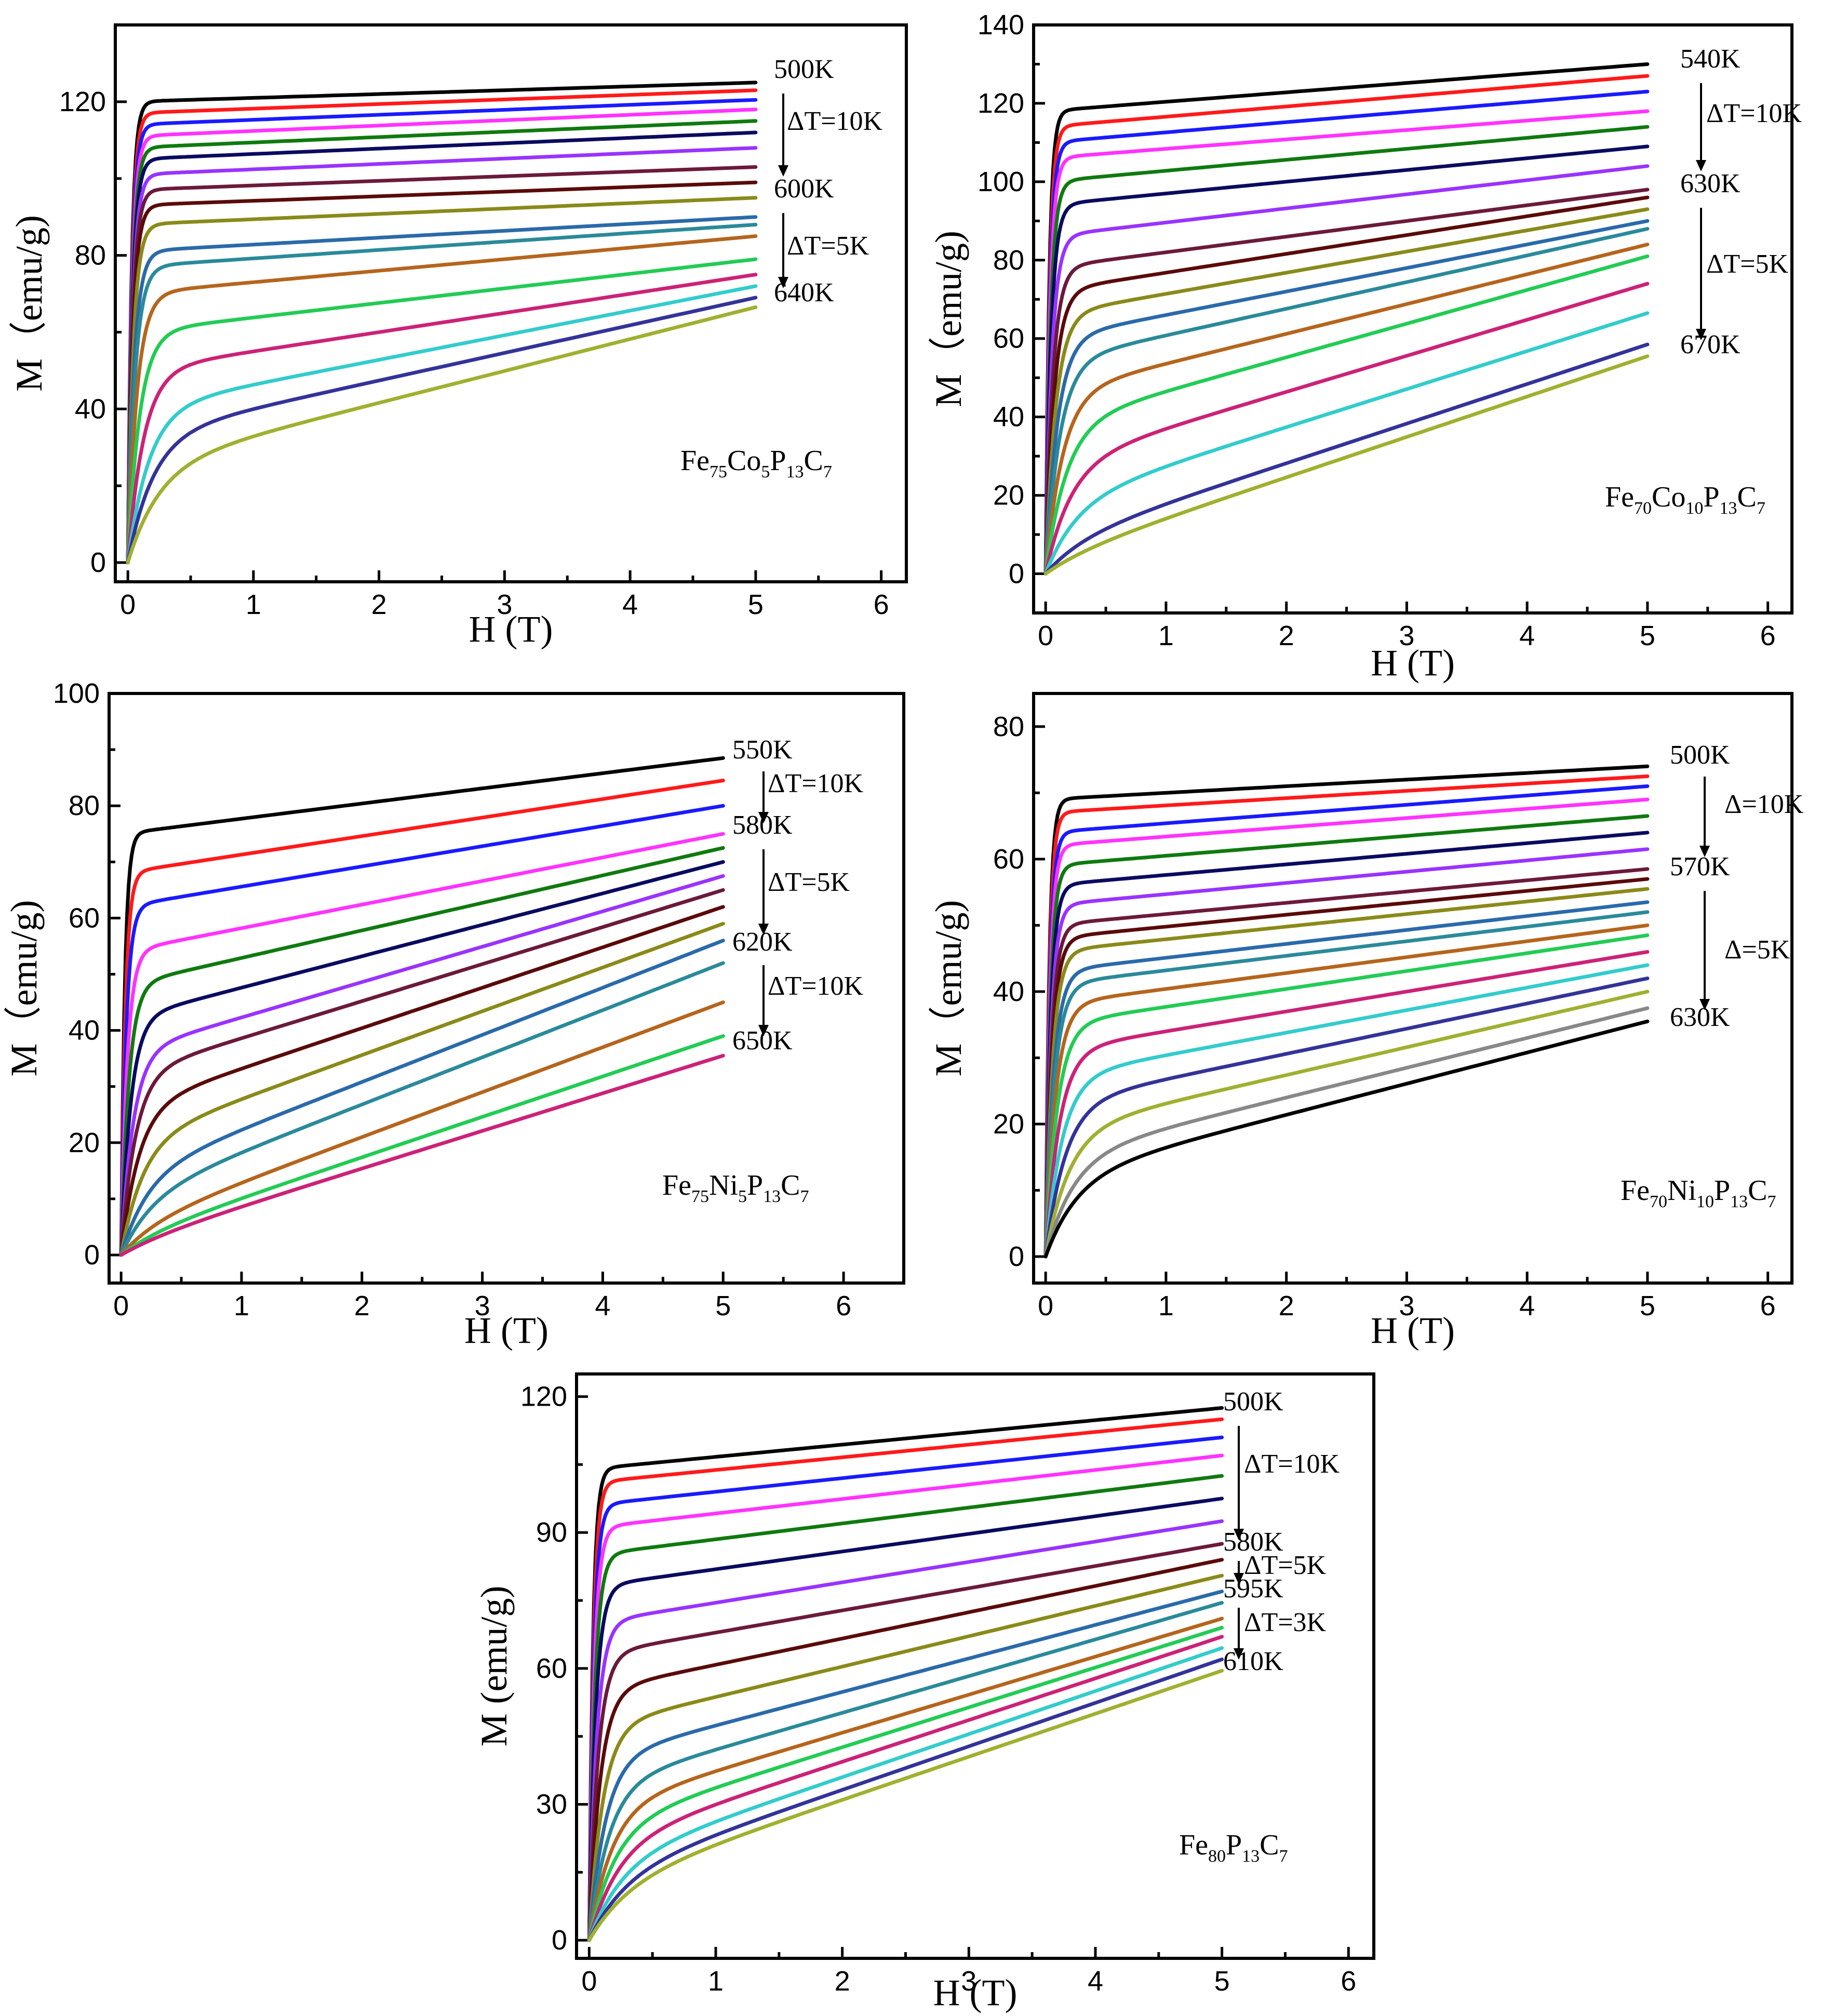  I want to click on step-label: ΔT=3K, so click(1285, 1622).